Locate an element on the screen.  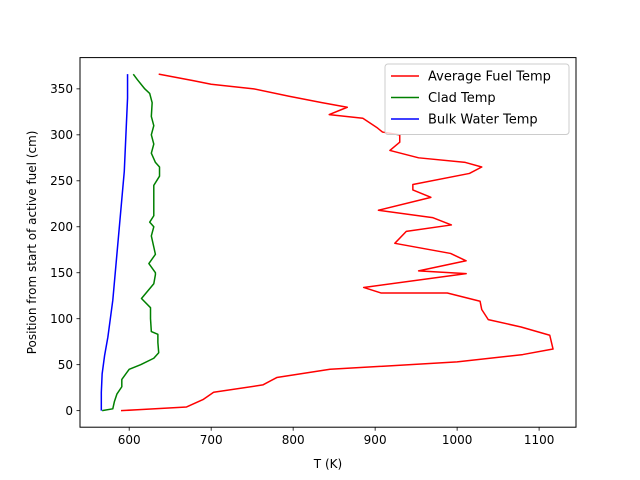
x-tick-label: 800 is located at coordinates (293, 440).